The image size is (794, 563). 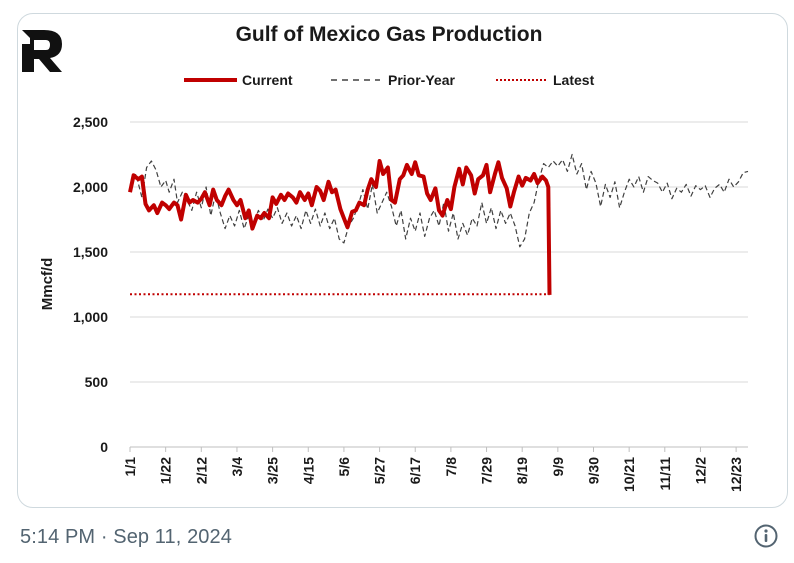 I want to click on x-tick-label: 11/11, so click(x=665, y=474).